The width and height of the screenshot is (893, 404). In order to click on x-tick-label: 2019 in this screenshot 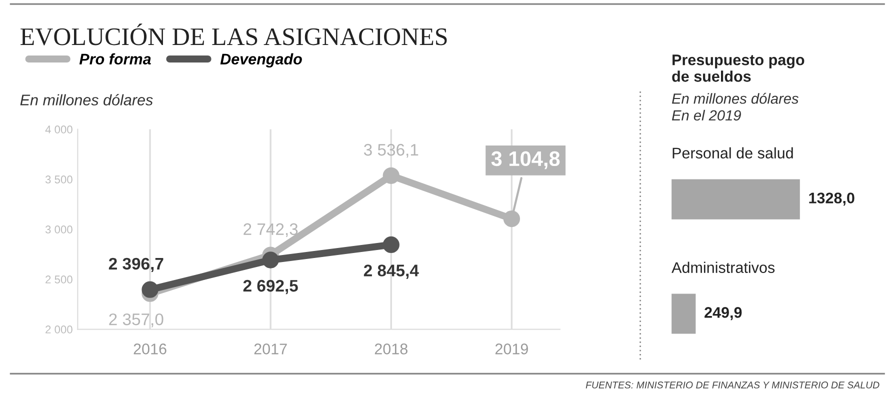, I will do `click(511, 349)`.